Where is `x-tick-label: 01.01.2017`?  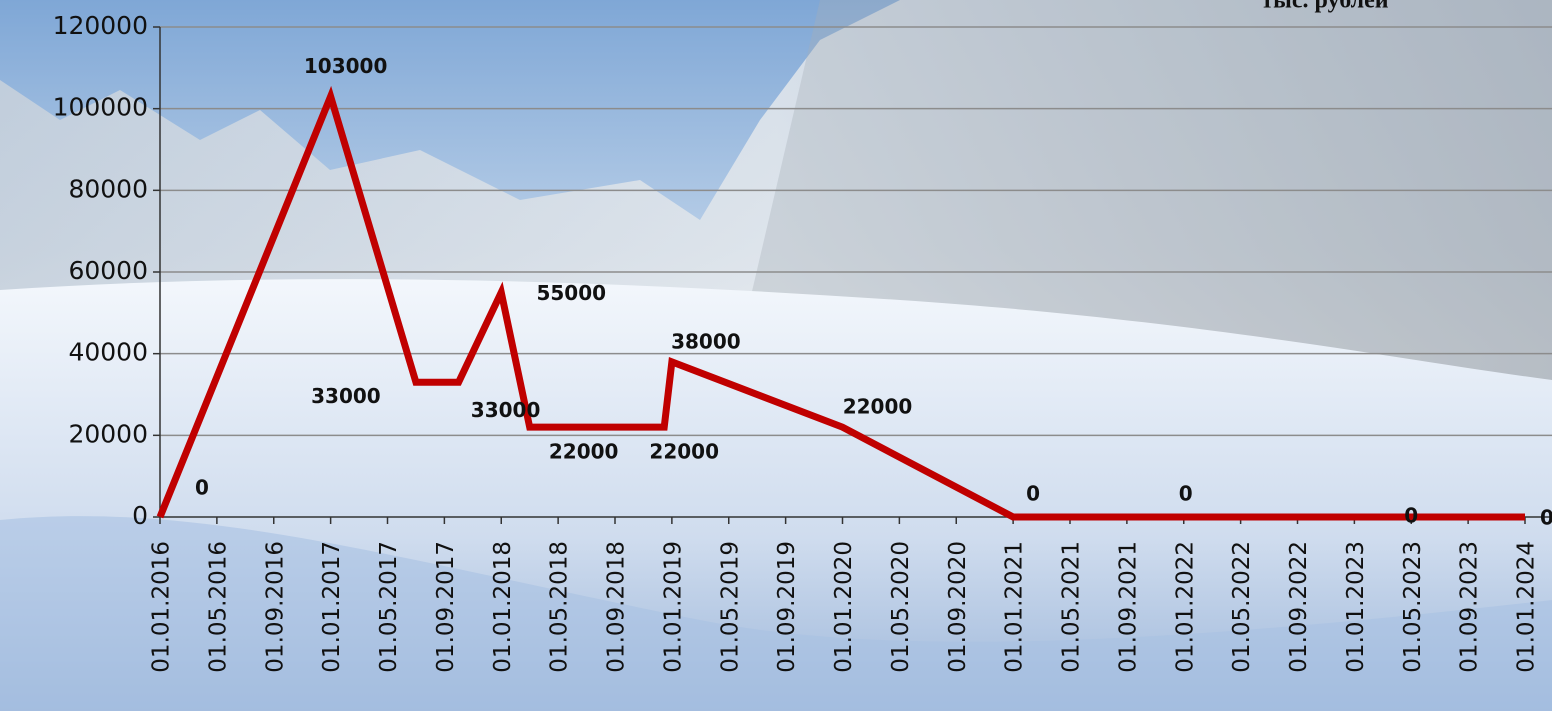 x-tick-label: 01.01.2017 is located at coordinates (332, 607).